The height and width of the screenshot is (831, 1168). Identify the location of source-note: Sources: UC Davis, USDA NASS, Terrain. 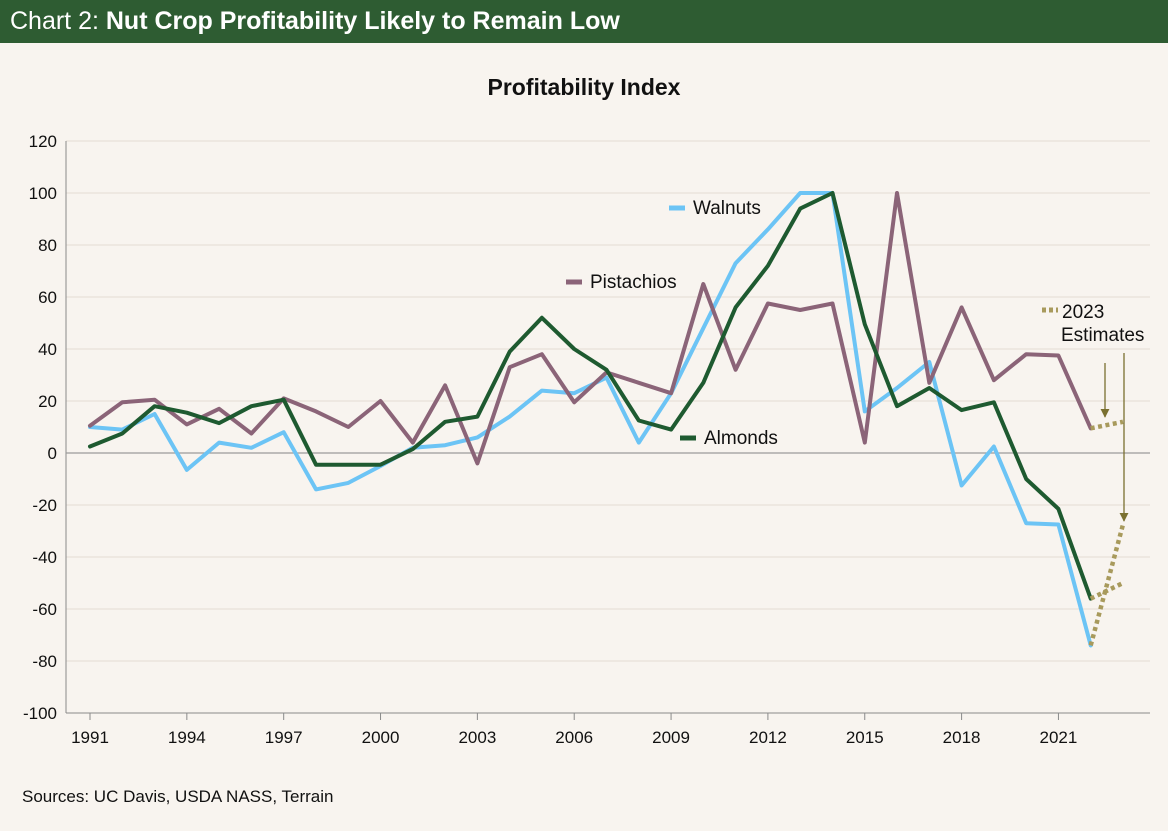
(178, 796).